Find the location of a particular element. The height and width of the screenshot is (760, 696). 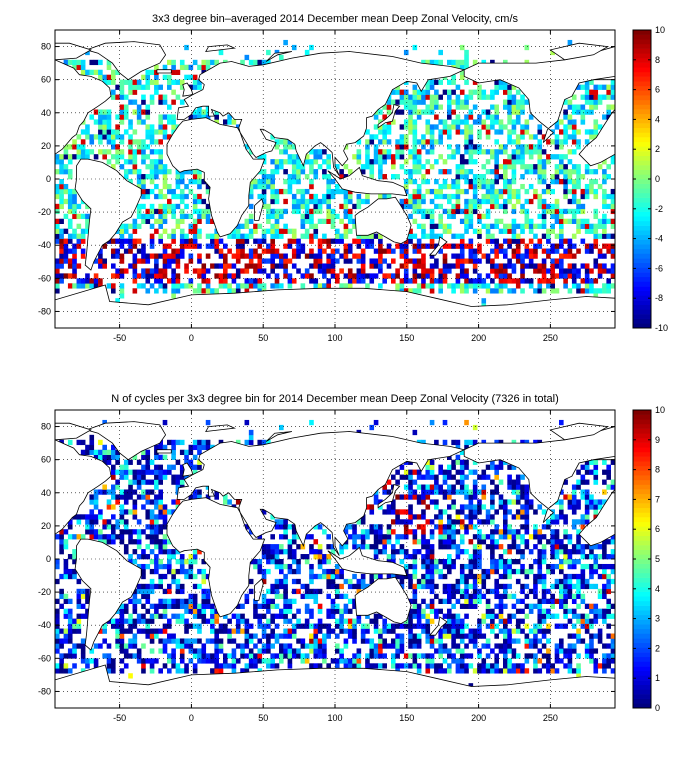

colorbar-tick-label: -10 is located at coordinates (661, 328).